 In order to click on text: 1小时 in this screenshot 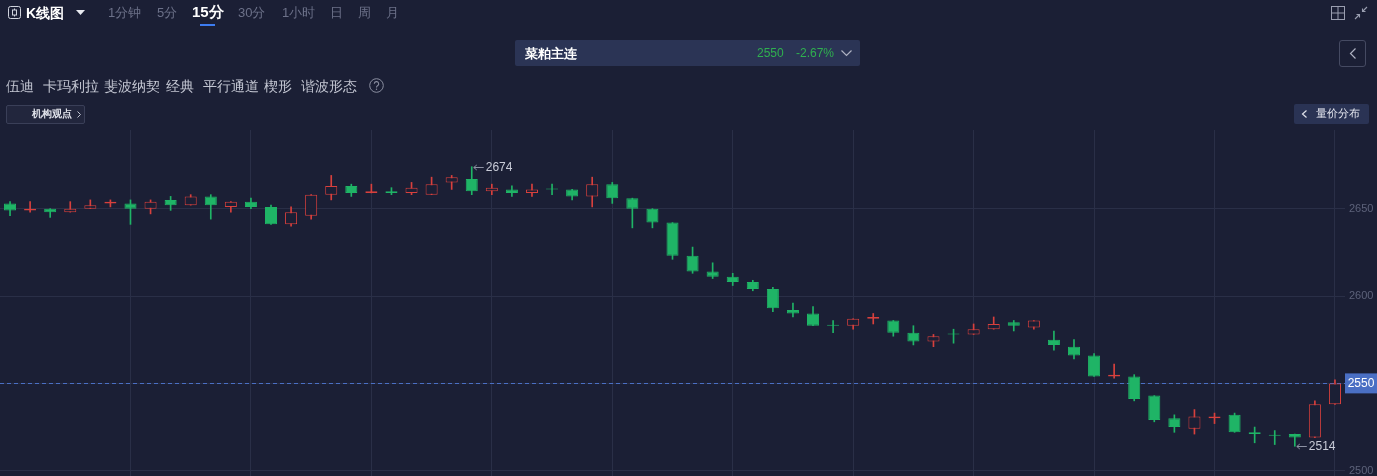, I will do `click(299, 12)`.